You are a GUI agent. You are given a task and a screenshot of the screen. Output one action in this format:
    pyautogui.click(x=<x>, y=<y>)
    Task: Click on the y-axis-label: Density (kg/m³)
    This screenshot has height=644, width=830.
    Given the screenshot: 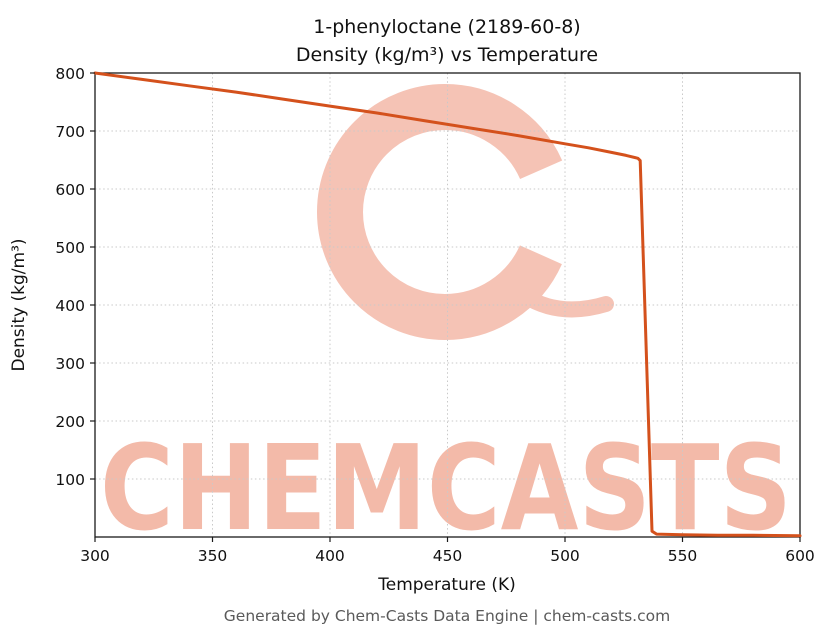 What is the action you would take?
    pyautogui.click(x=19, y=304)
    